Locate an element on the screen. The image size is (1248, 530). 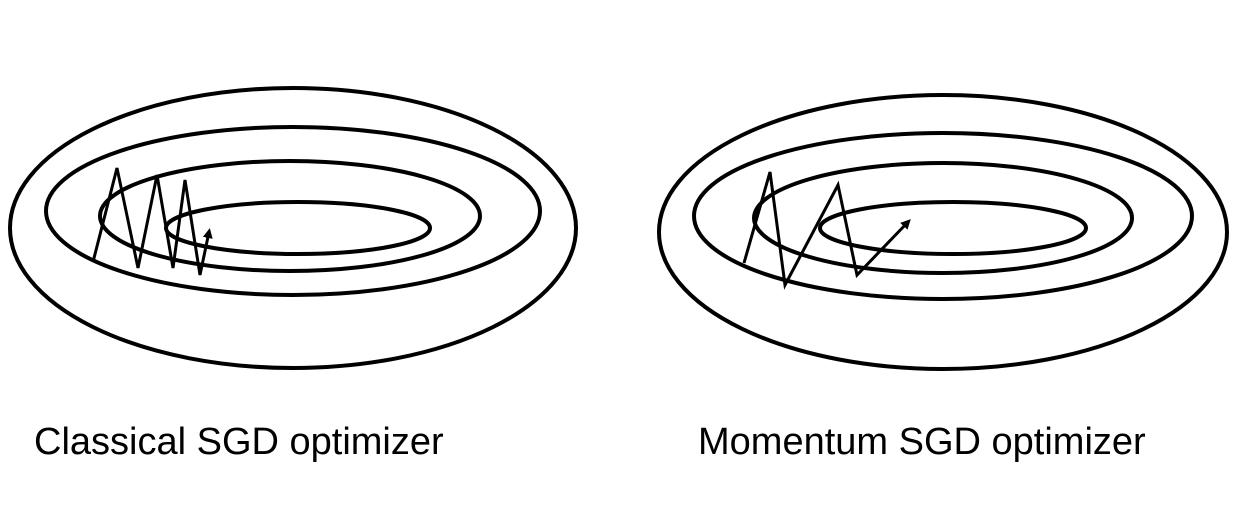
momentum-sgd-caption: Momentum SGD optimizer is located at coordinates (922, 442).